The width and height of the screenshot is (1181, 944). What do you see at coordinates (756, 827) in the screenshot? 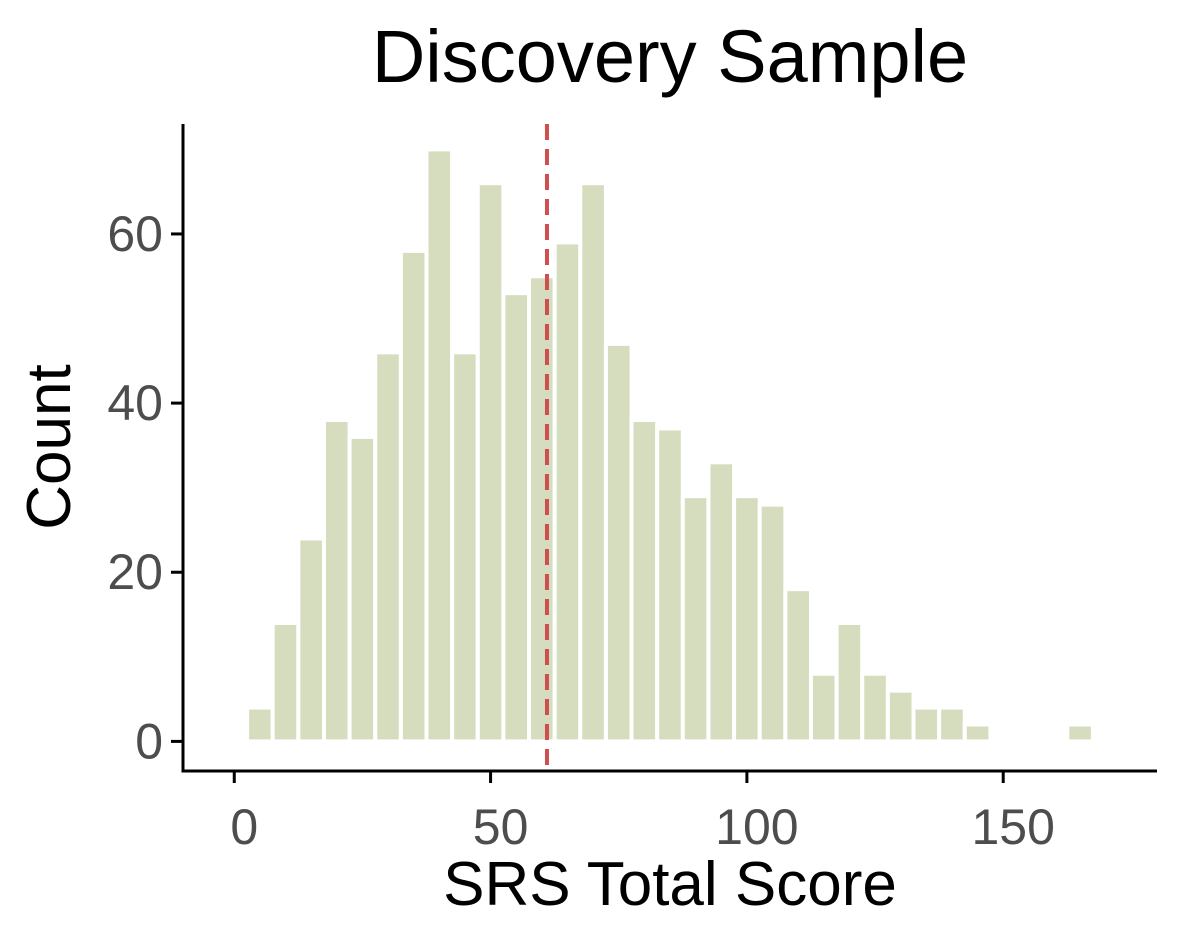
I see `x-tick-label: 100` at bounding box center [756, 827].